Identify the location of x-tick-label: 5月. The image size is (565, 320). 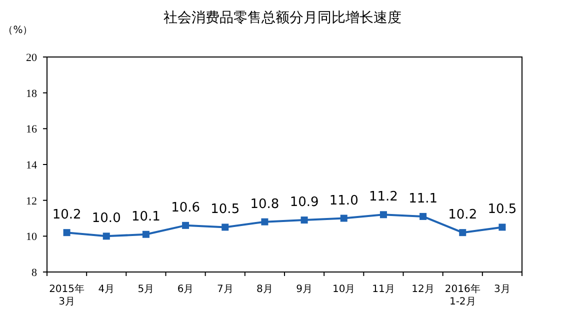
(146, 289).